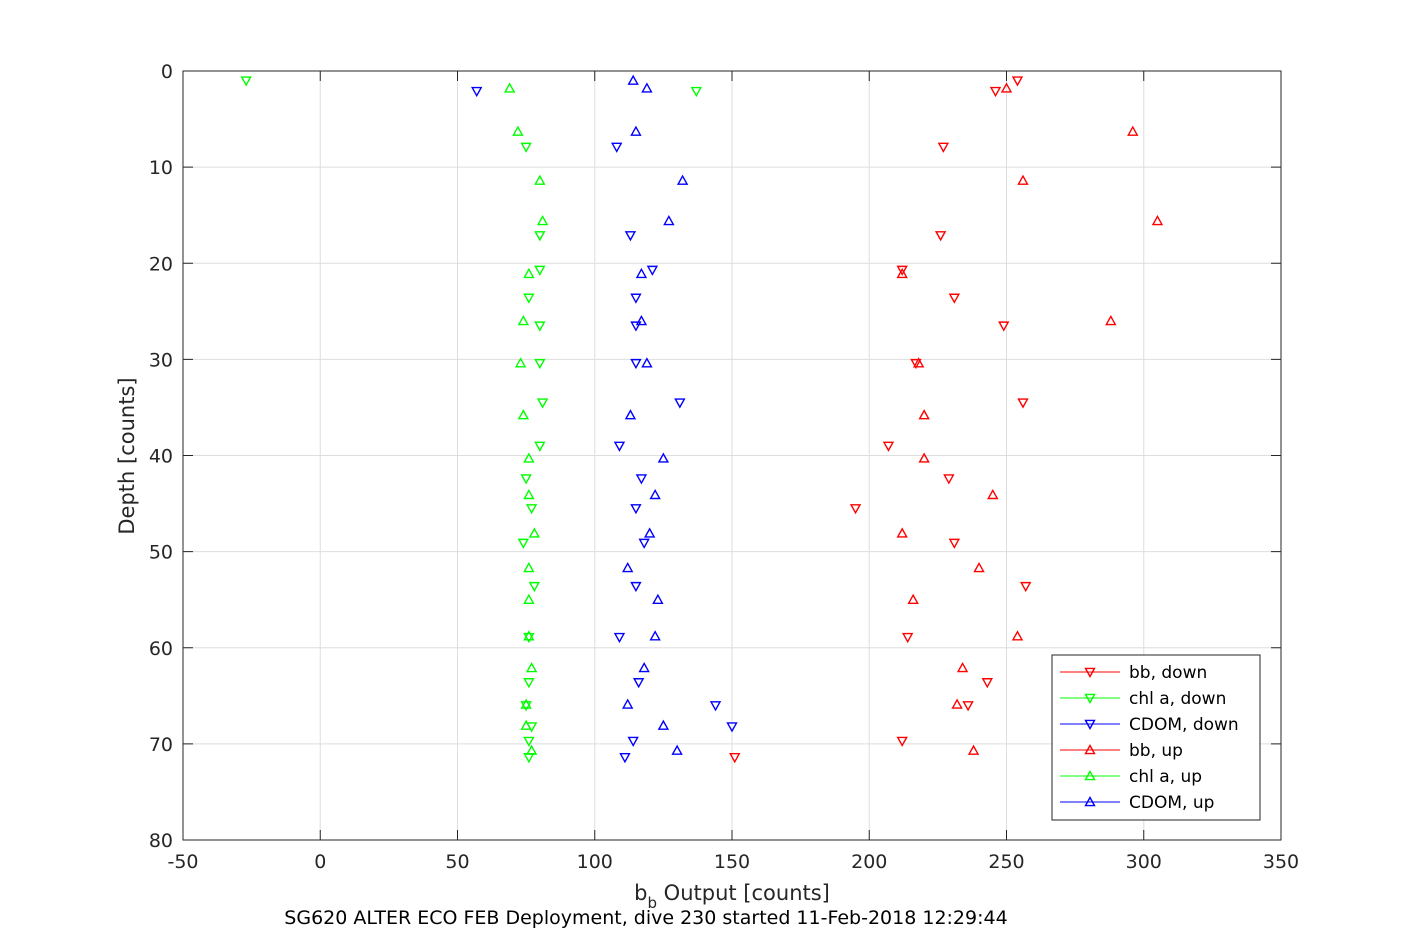 This screenshot has height=945, width=1417. I want to click on legend-label: CDOM, down, so click(1184, 725).